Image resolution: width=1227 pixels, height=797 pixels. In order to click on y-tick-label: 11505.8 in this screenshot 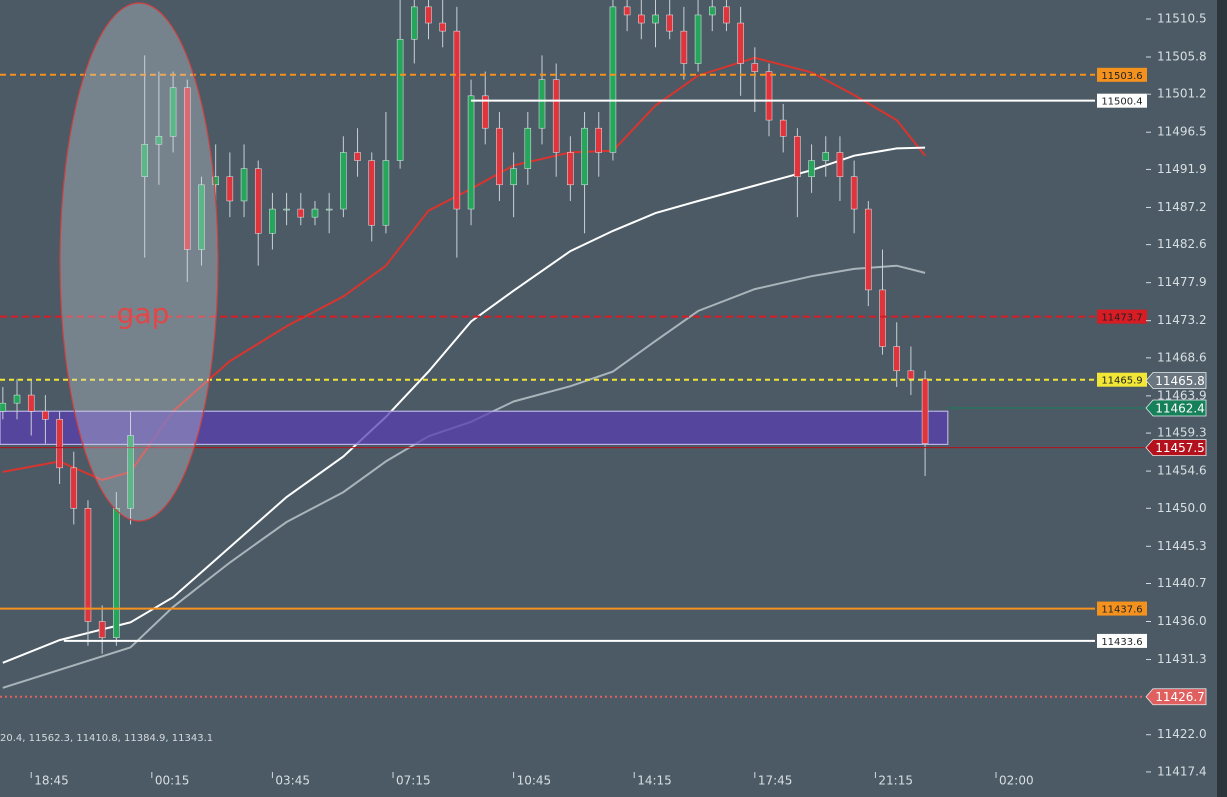, I will do `click(1182, 57)`.